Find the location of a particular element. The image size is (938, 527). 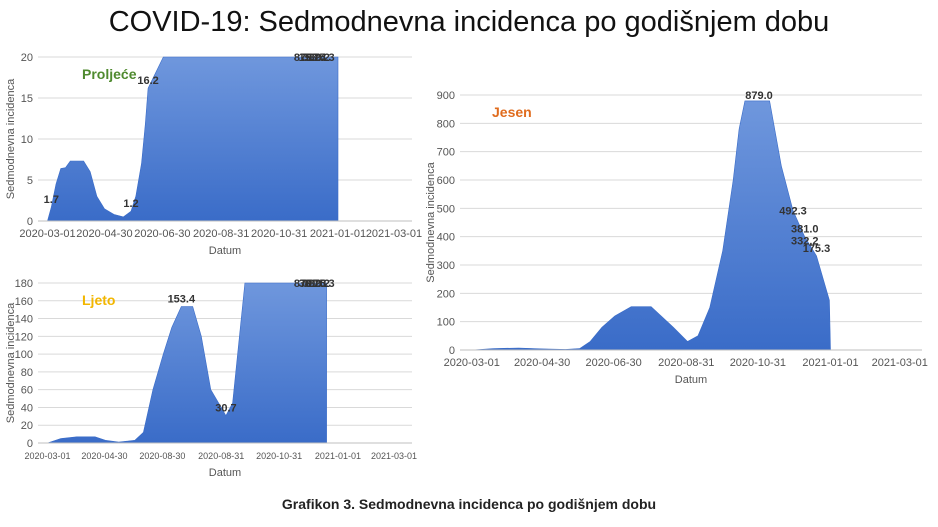

data-label: 1.7 is located at coordinates (51, 200).